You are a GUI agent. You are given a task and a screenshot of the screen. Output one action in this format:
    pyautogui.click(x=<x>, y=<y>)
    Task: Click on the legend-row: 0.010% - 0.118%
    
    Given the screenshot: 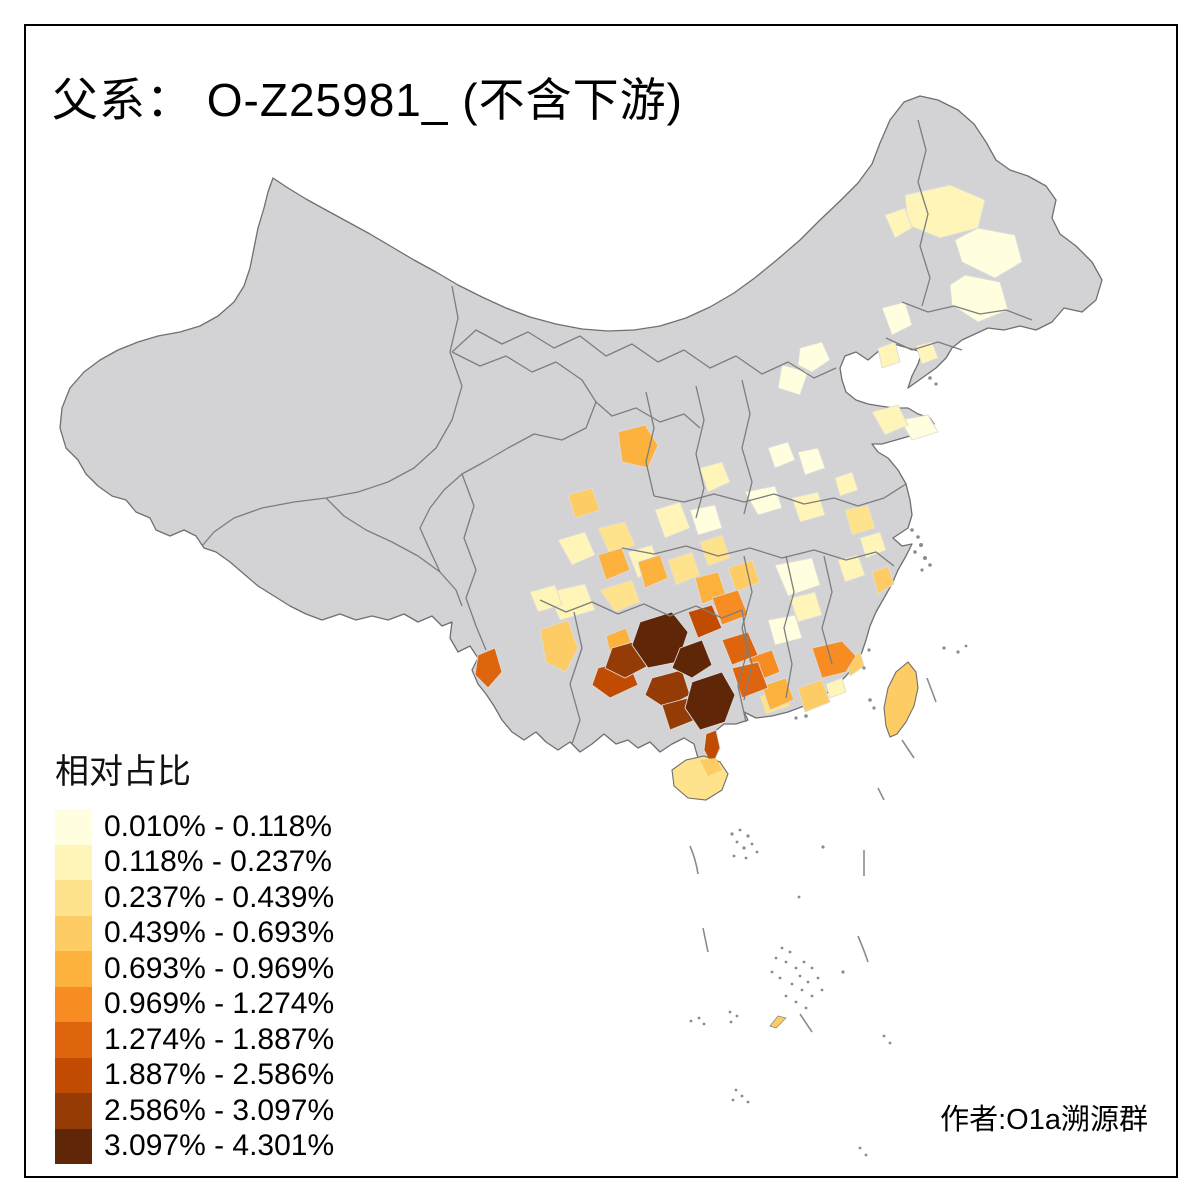 What is the action you would take?
    pyautogui.click(x=194, y=827)
    